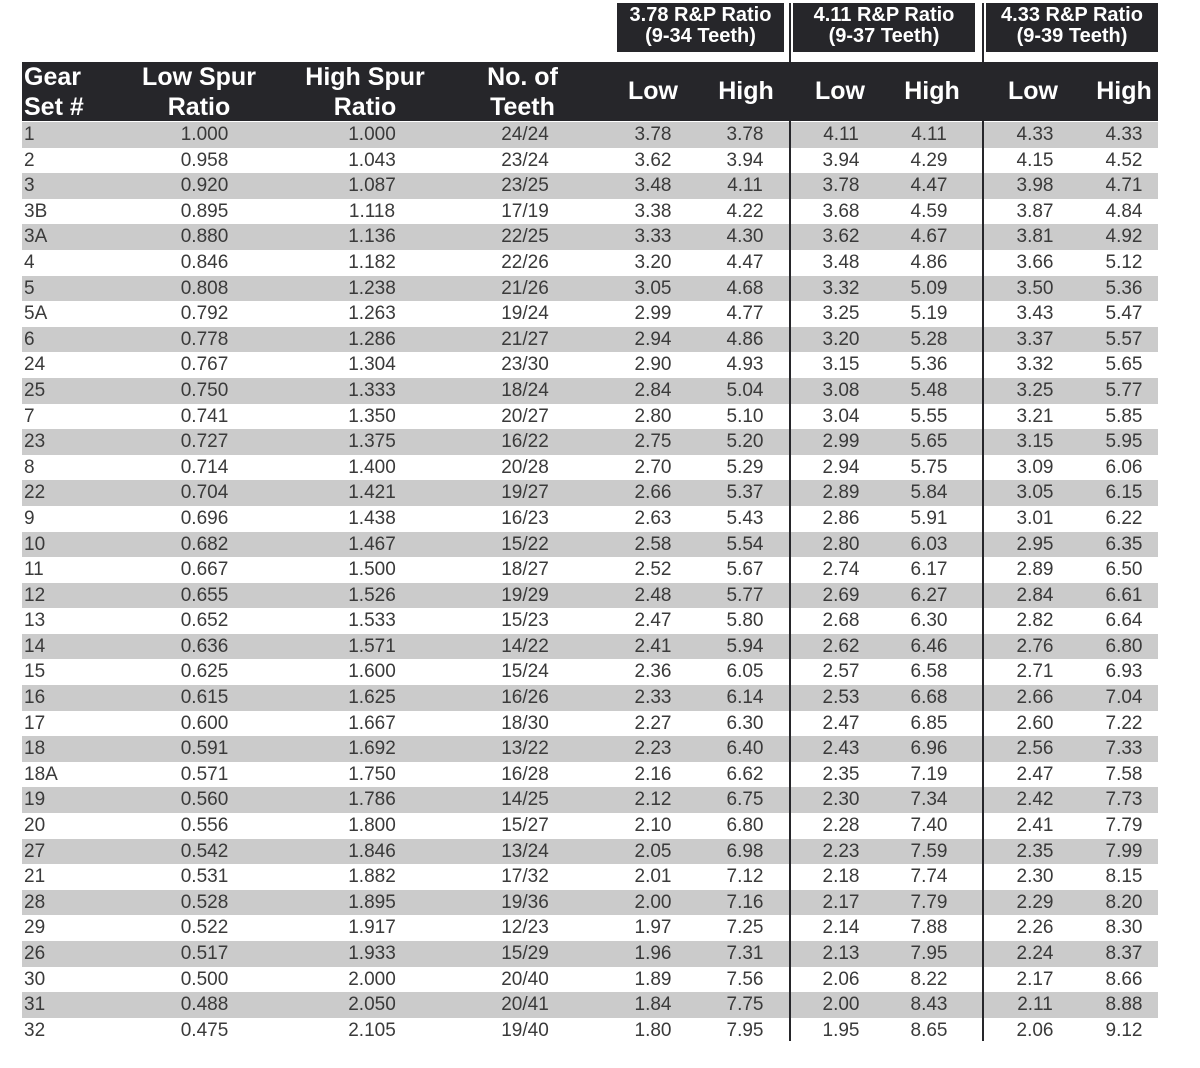 This screenshot has width=1200, height=1068. Describe the element at coordinates (204, 979) in the screenshot. I see `cell-low-spur-ratio: 0.500` at that location.